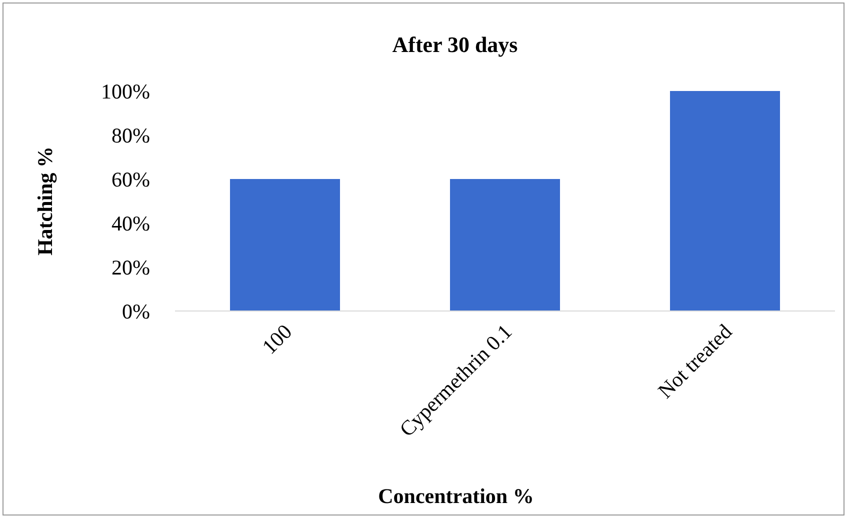 Image resolution: width=847 pixels, height=518 pixels. What do you see at coordinates (455, 44) in the screenshot?
I see `chart-title: After 30 days` at bounding box center [455, 44].